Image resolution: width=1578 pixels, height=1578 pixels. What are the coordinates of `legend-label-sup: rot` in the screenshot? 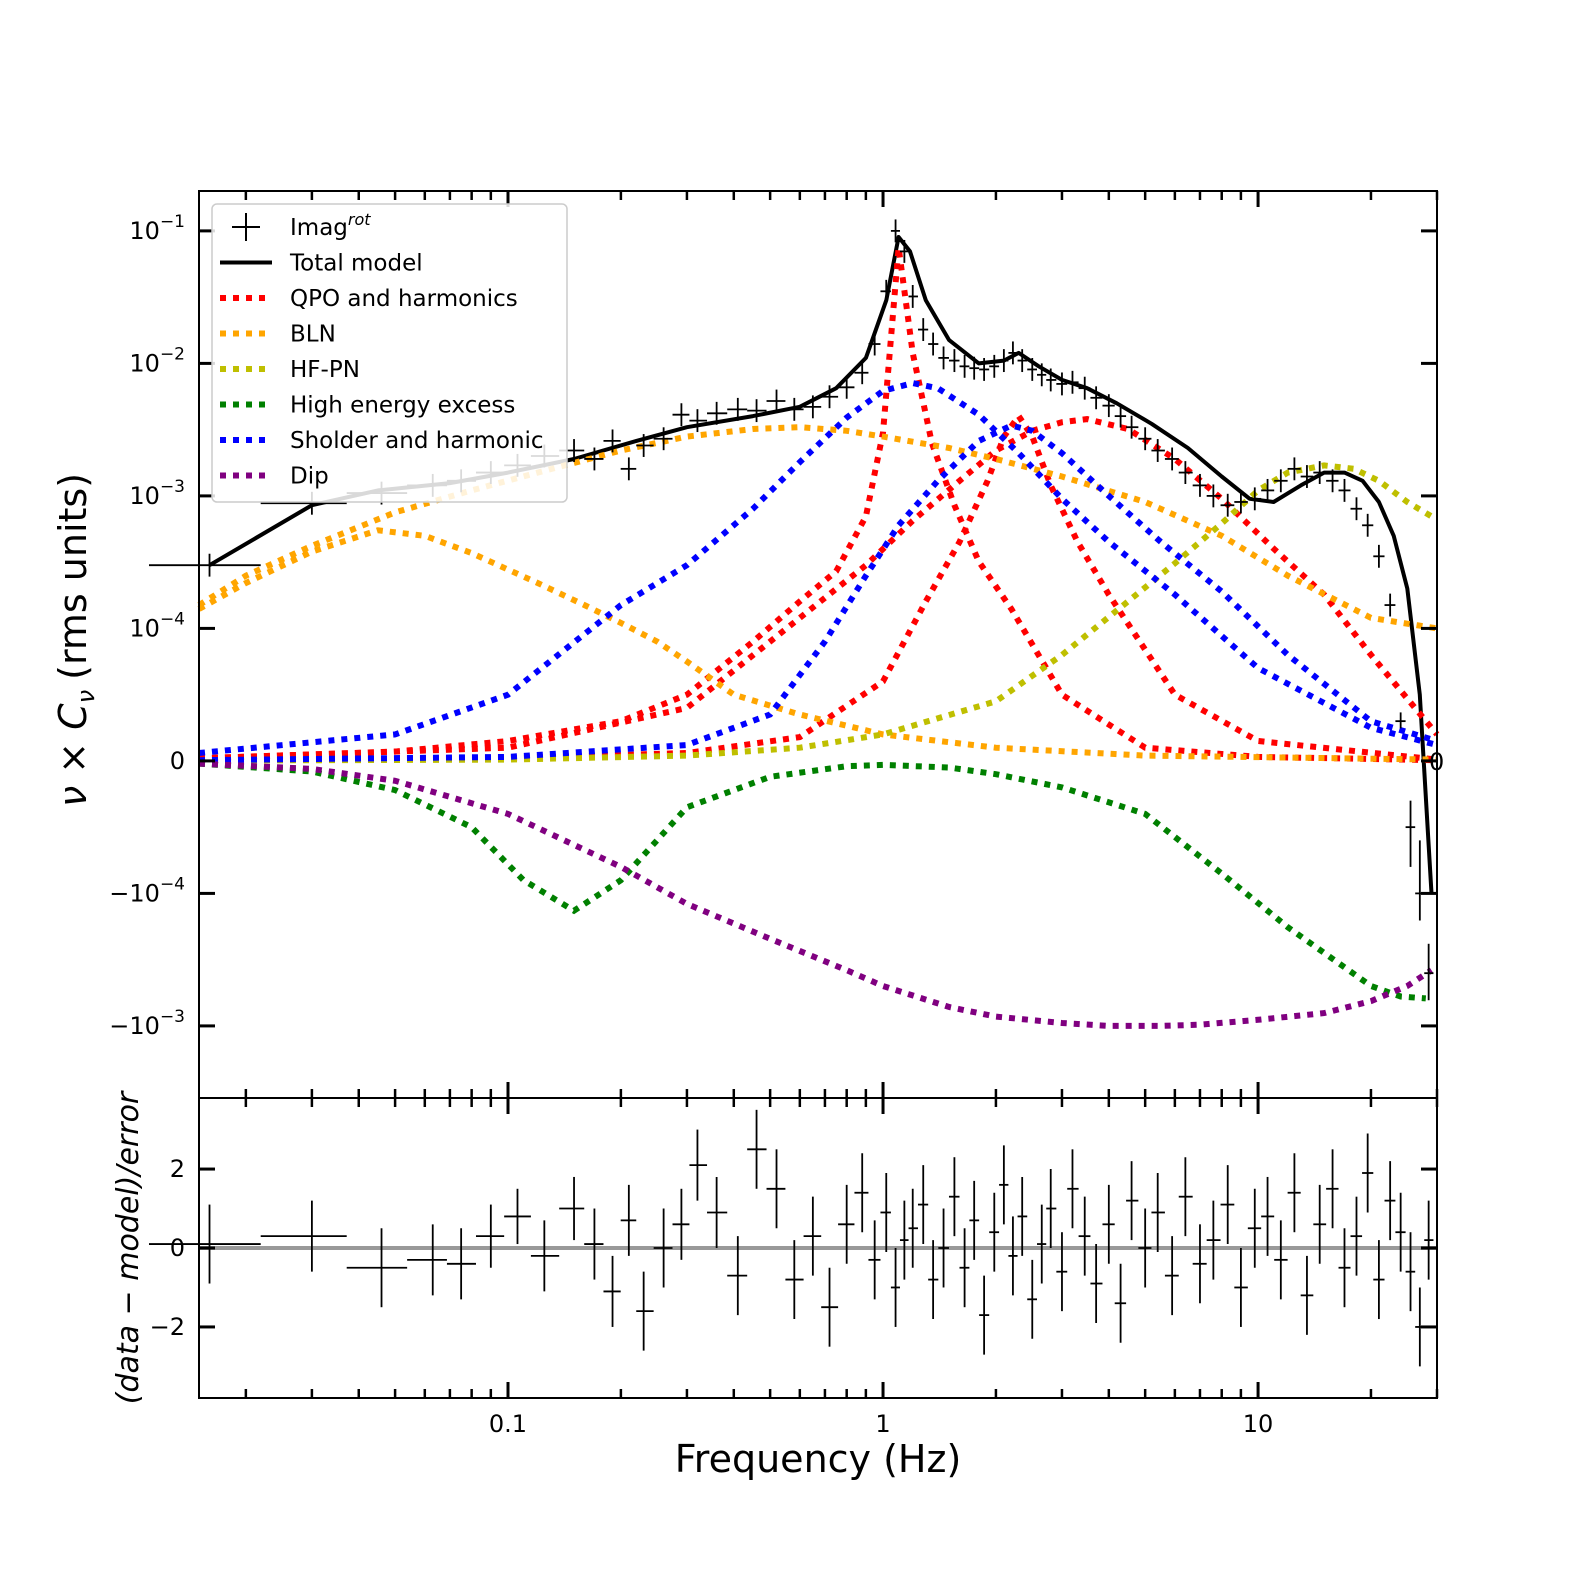 It's located at (359, 219).